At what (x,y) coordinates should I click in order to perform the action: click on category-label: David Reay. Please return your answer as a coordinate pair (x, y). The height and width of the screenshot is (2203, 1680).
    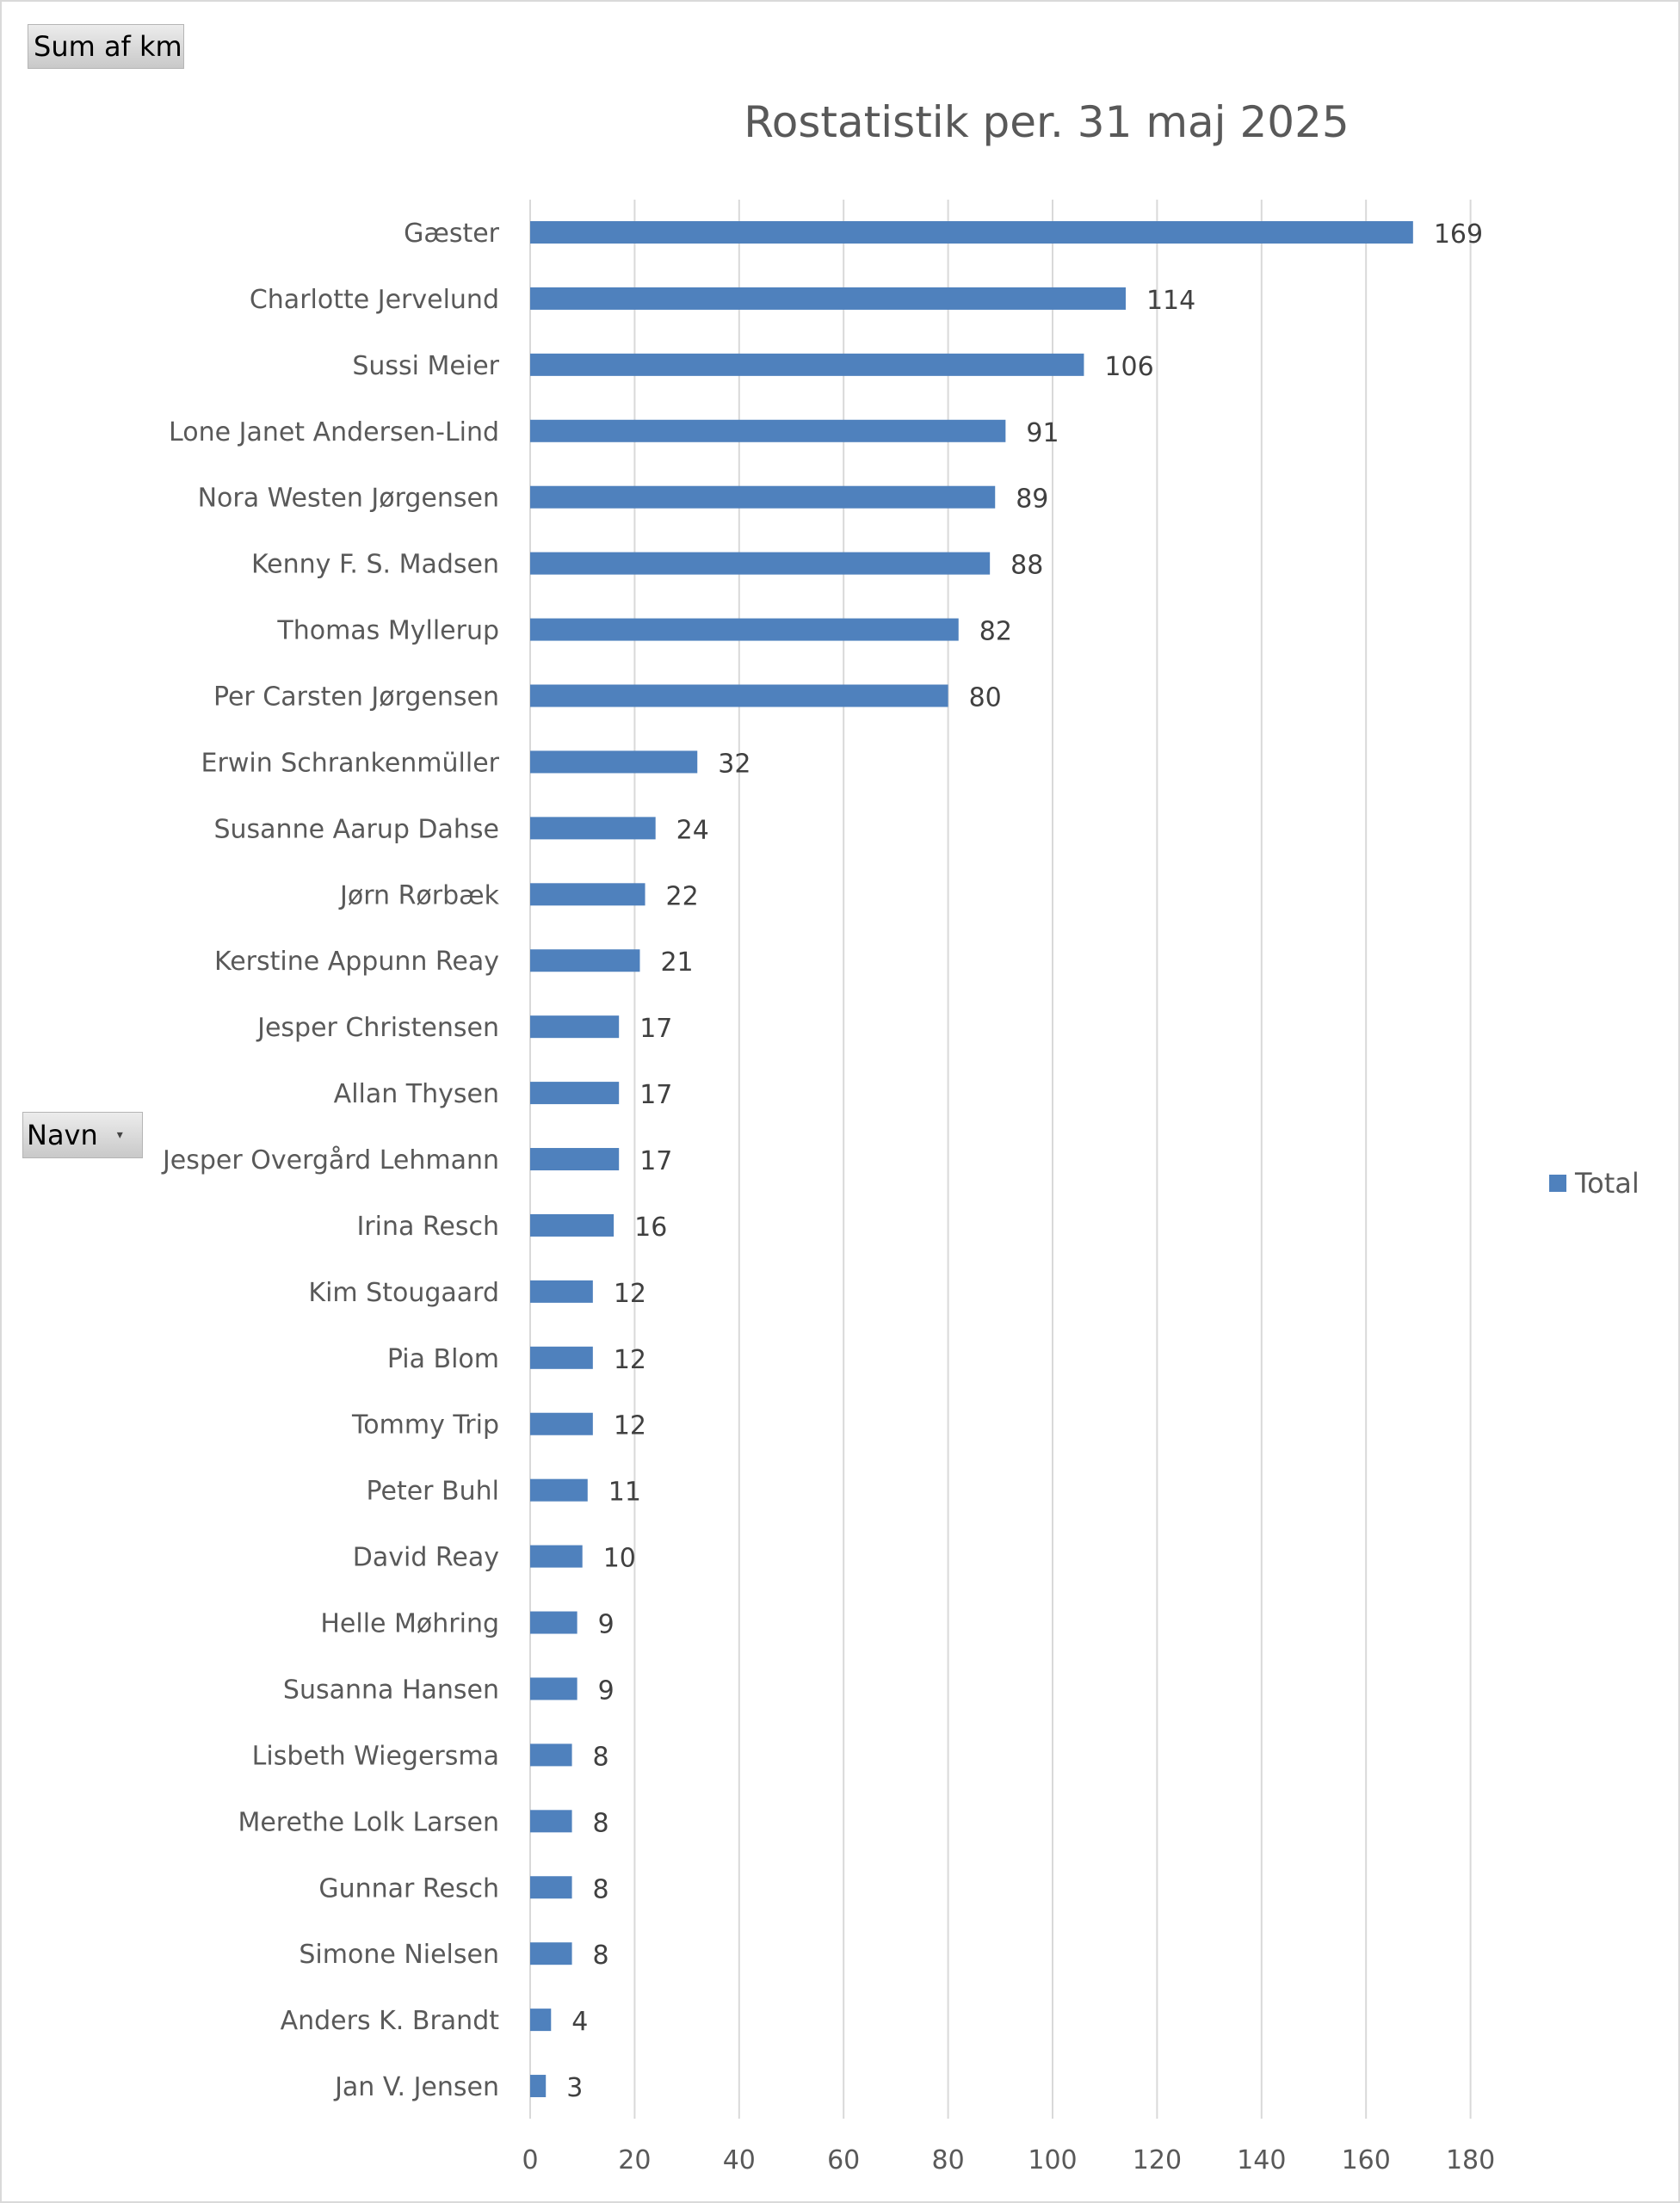
    Looking at the image, I should click on (426, 1558).